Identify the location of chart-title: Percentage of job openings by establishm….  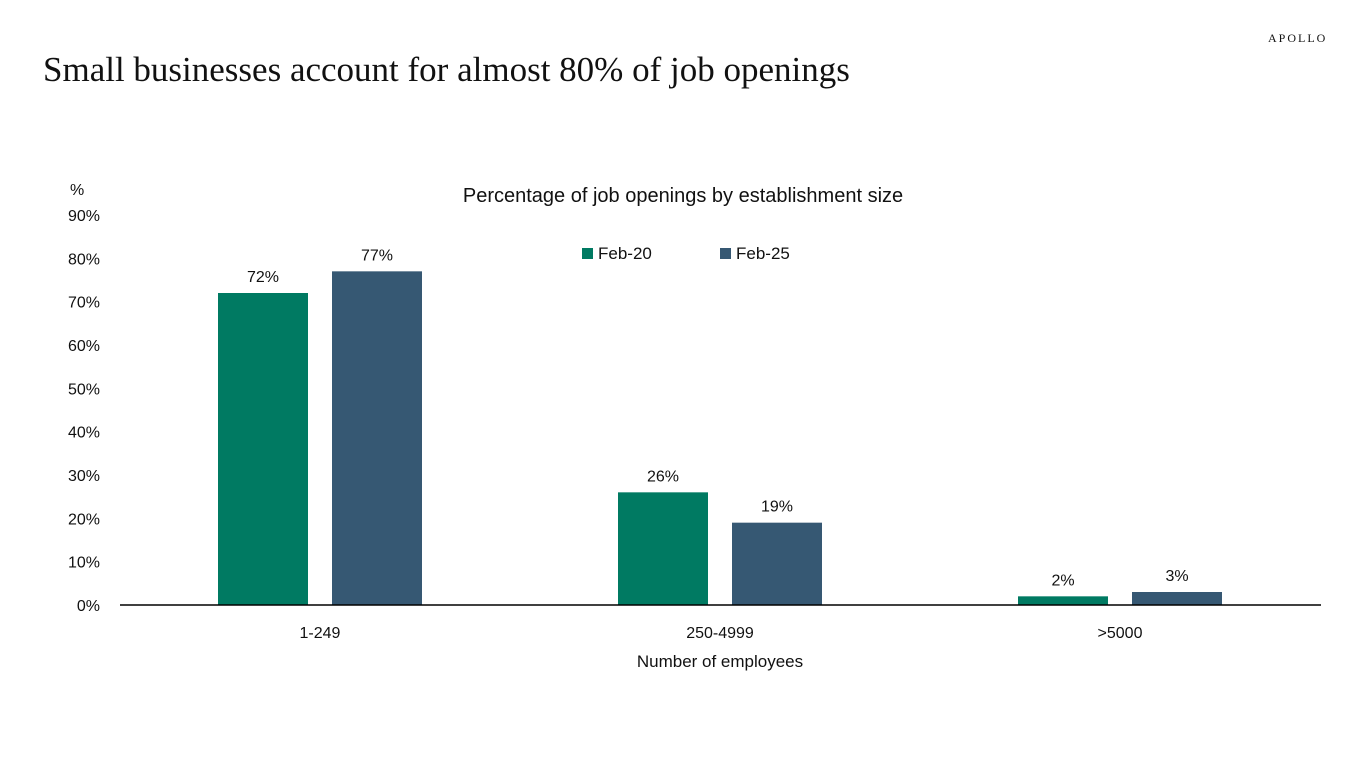
(683, 196).